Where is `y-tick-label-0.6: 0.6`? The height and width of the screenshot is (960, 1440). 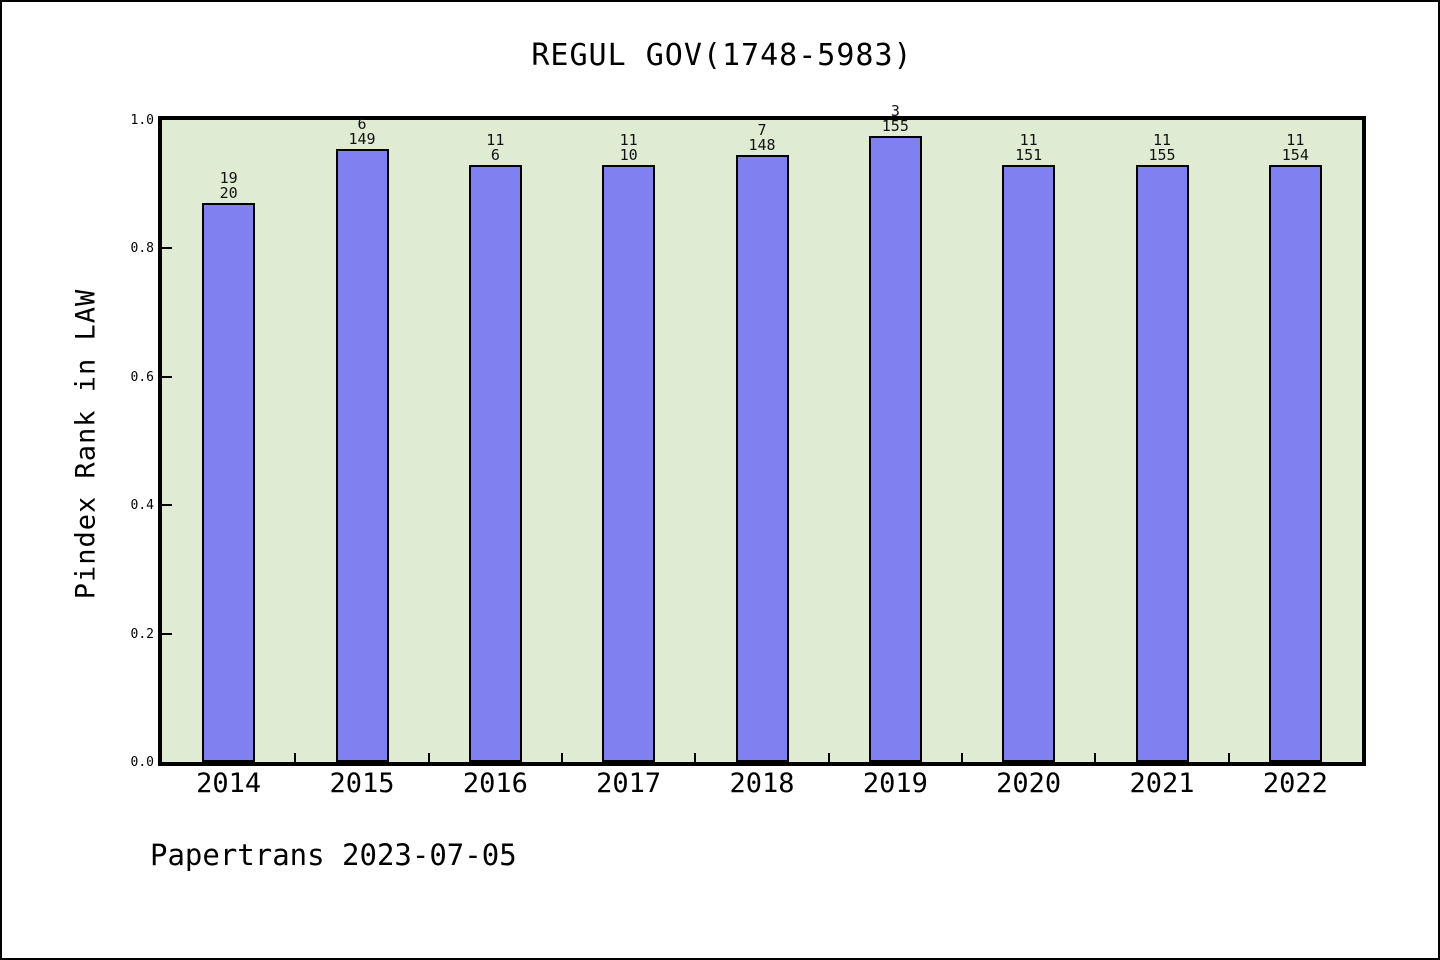 y-tick-label-0.6: 0.6 is located at coordinates (142, 377).